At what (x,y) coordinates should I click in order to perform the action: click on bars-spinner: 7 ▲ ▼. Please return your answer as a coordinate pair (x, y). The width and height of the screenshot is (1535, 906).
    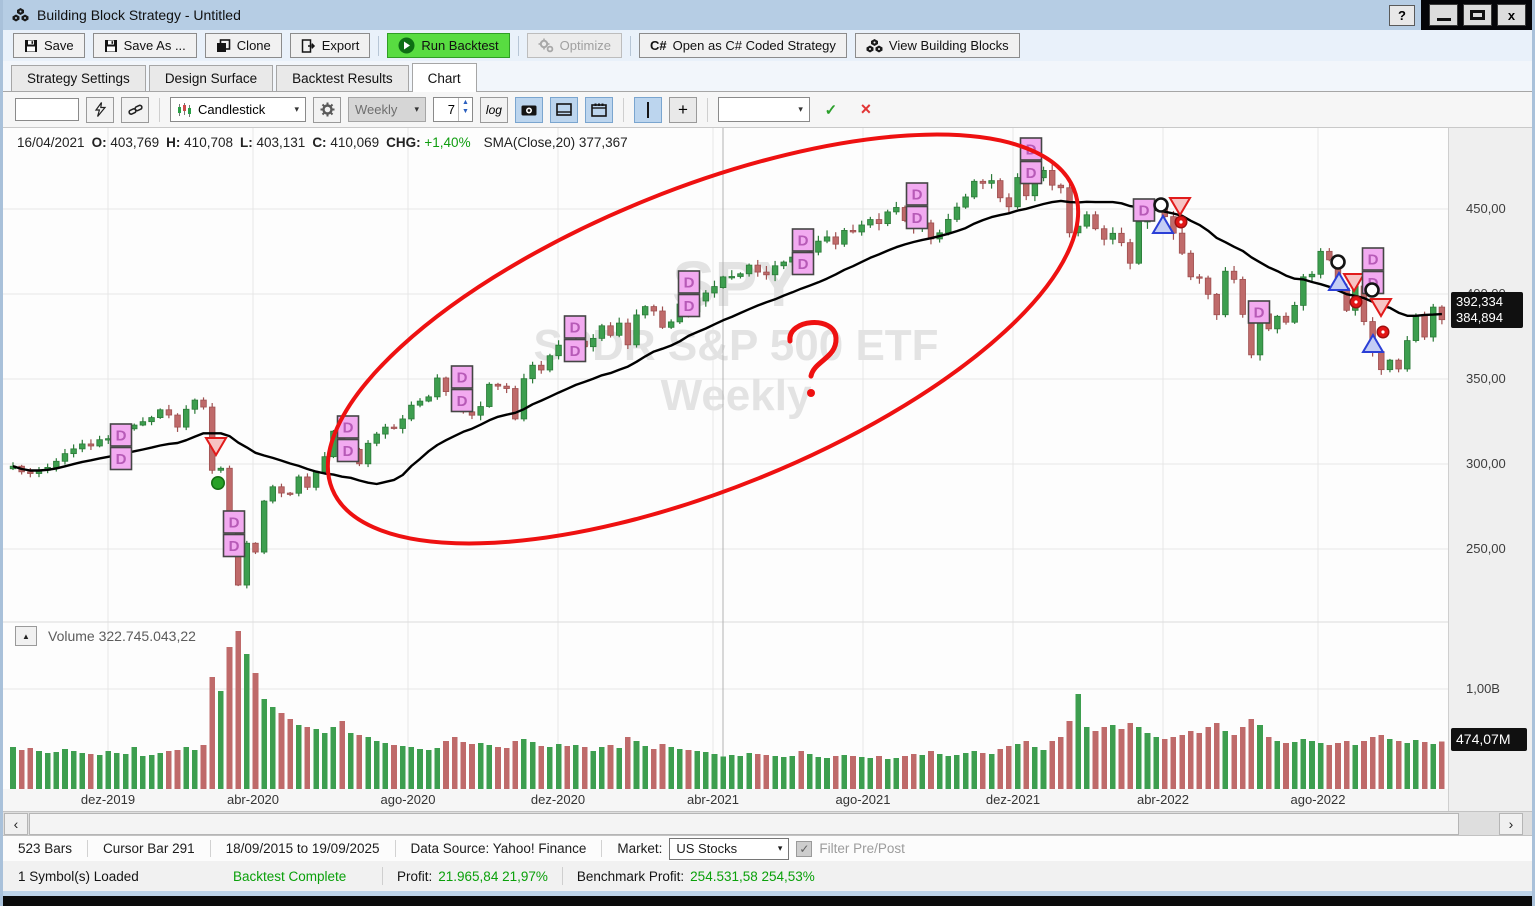
    Looking at the image, I should click on (453, 109).